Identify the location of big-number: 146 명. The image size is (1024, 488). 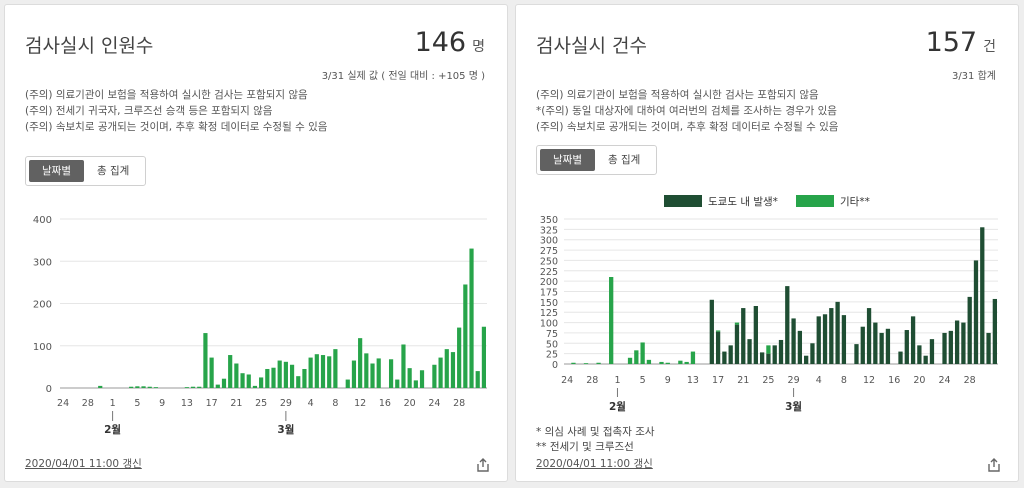
(450, 42).